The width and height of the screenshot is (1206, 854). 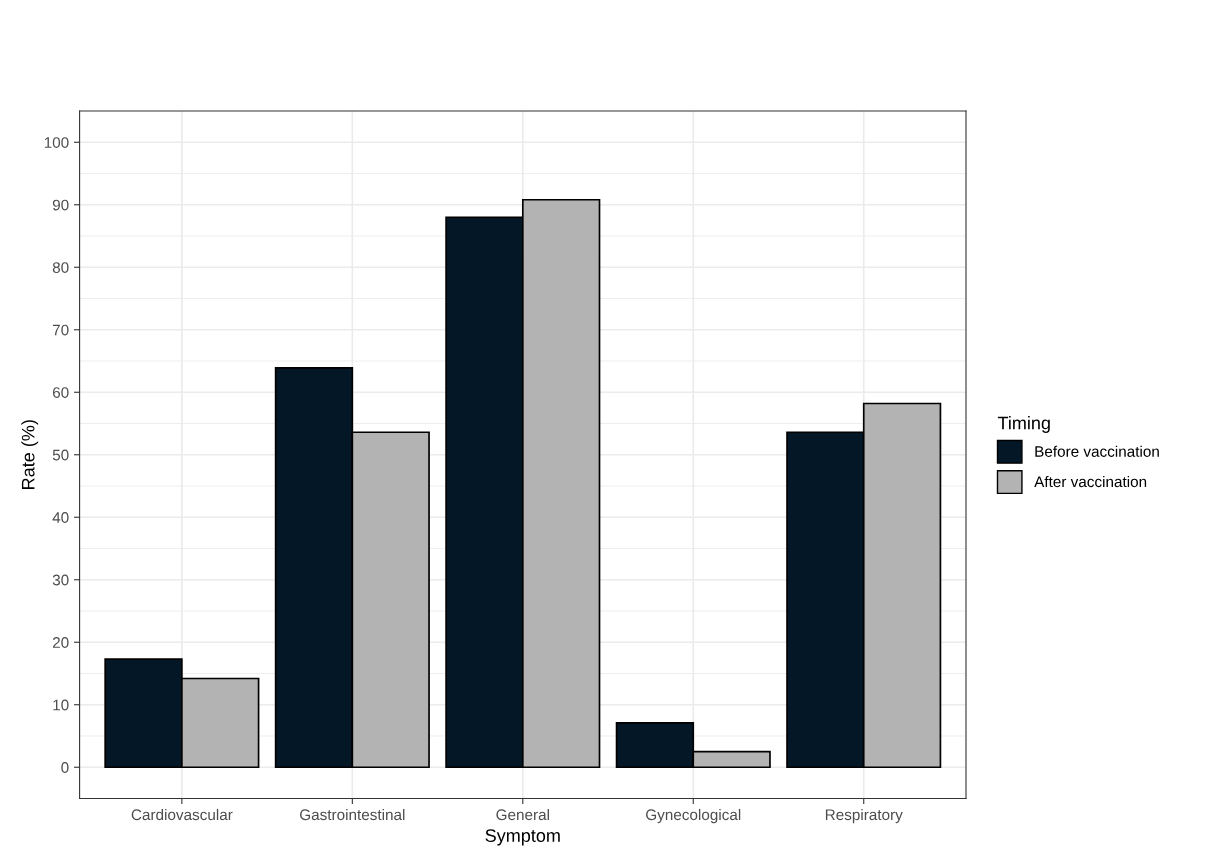 What do you see at coordinates (864, 816) in the screenshot?
I see `x-tick-label: Respiratory` at bounding box center [864, 816].